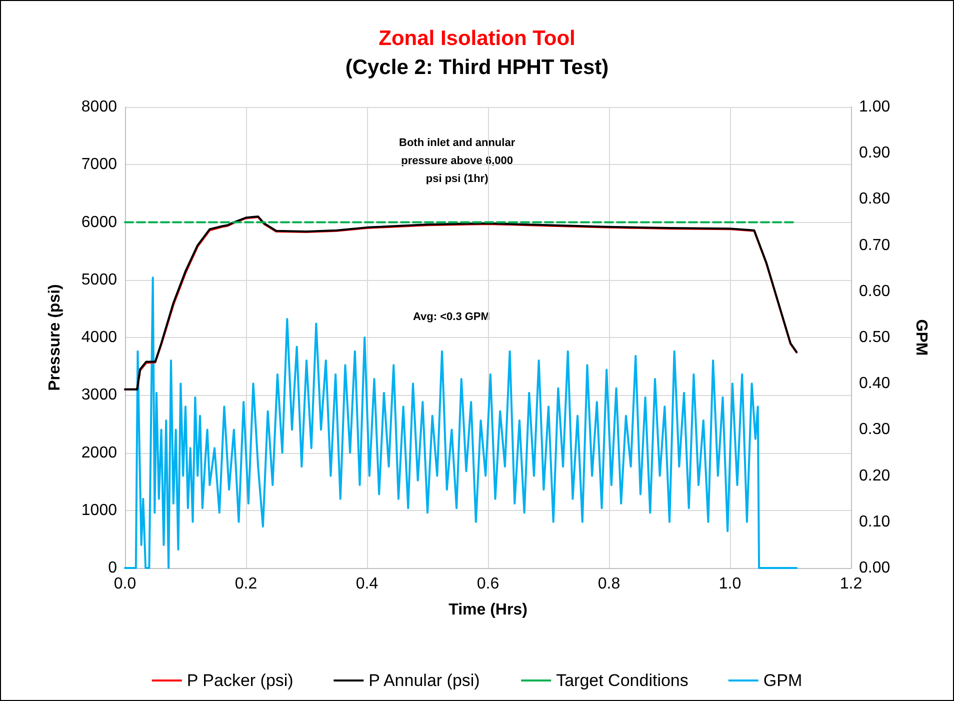 Image resolution: width=954 pixels, height=701 pixels. I want to click on y2-tick-label: 0.50, so click(874, 337).